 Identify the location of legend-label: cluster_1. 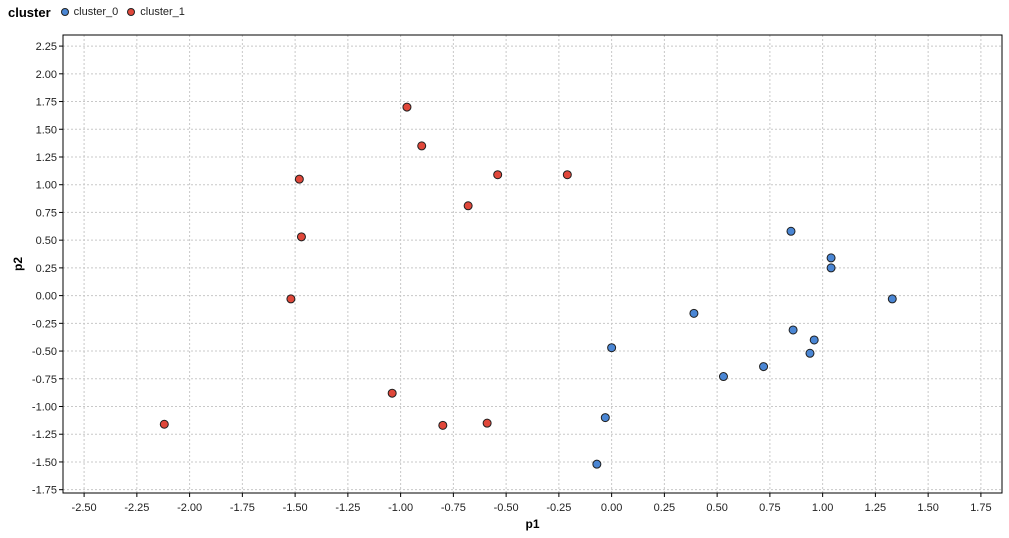
(162, 12).